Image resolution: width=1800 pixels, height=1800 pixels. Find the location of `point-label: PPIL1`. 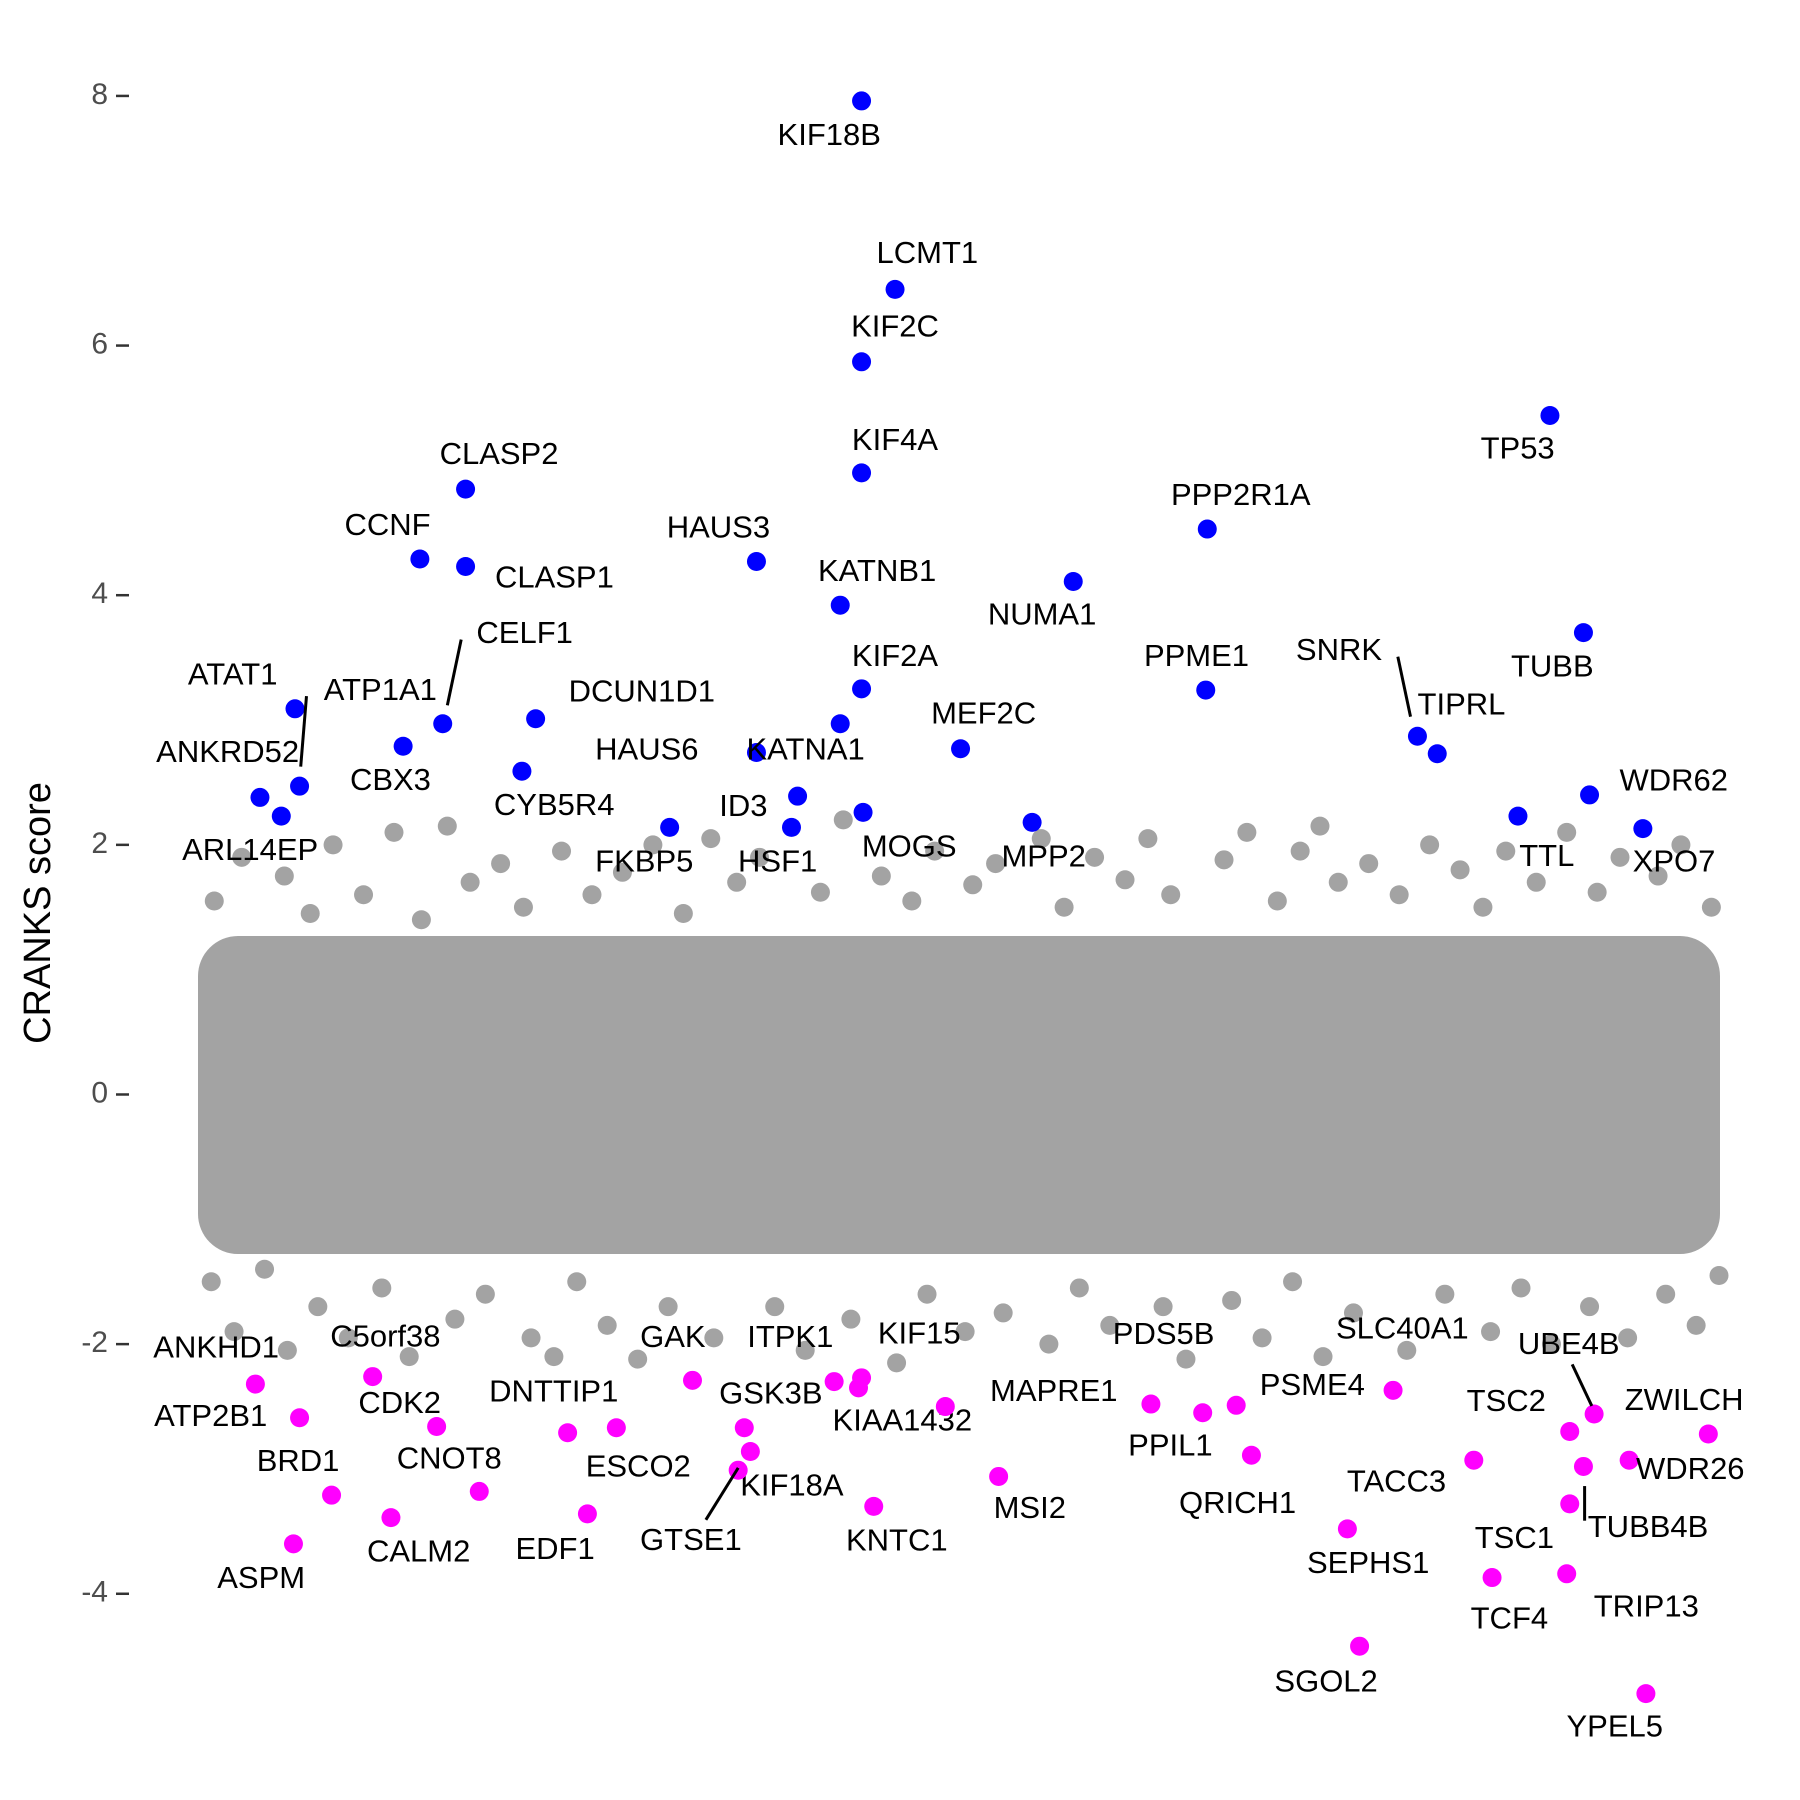

point-label: PPIL1 is located at coordinates (1170, 1445).